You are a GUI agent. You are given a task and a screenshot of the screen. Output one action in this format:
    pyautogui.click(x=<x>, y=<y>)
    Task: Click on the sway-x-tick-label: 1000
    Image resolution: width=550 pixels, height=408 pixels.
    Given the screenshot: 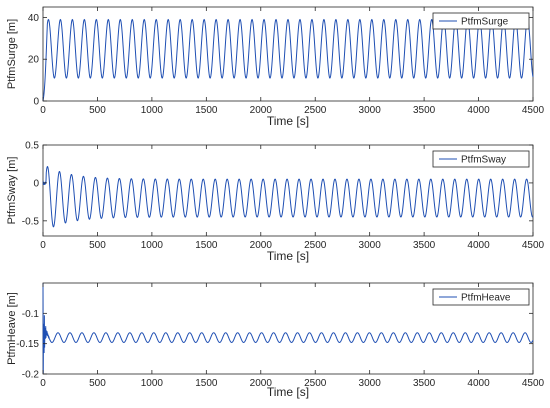 What is the action you would take?
    pyautogui.click(x=152, y=245)
    